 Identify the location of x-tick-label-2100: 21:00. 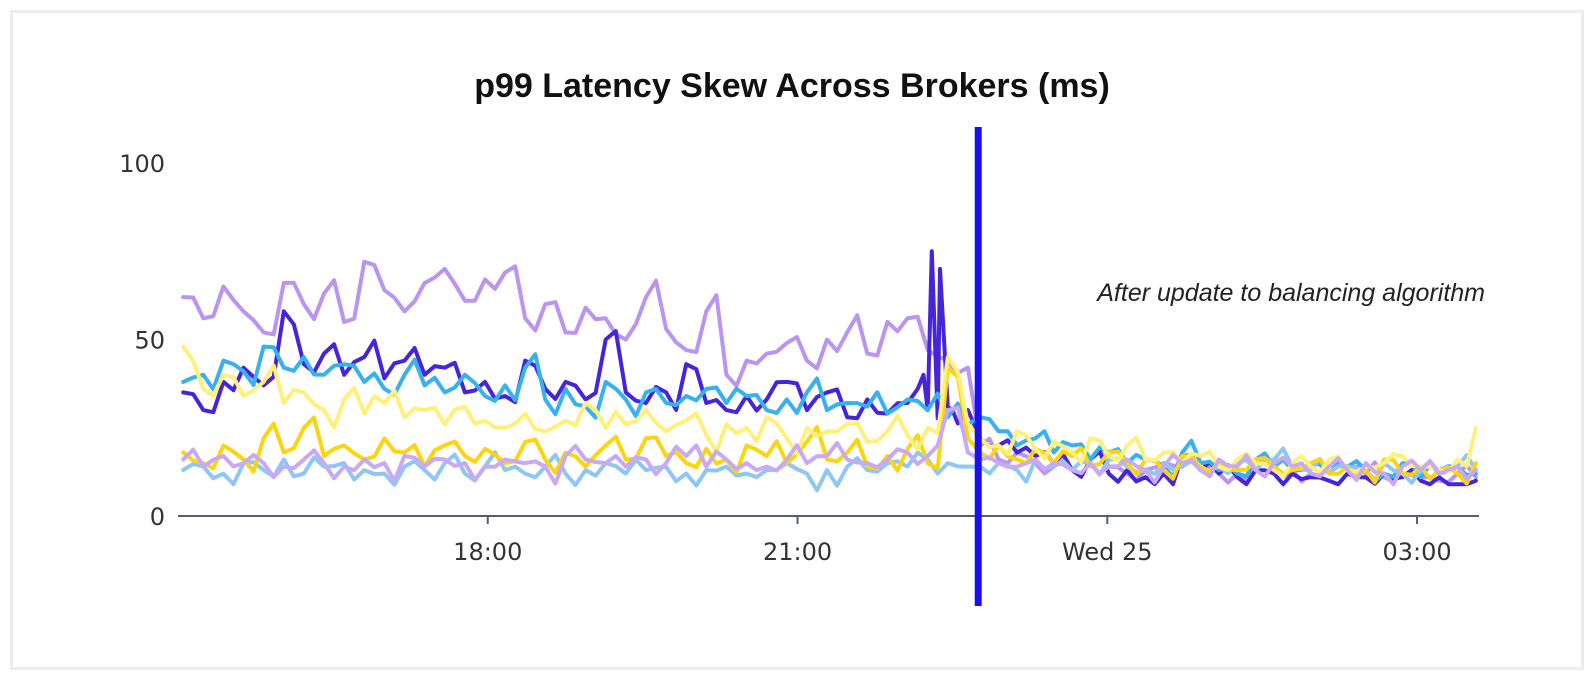
(797, 552).